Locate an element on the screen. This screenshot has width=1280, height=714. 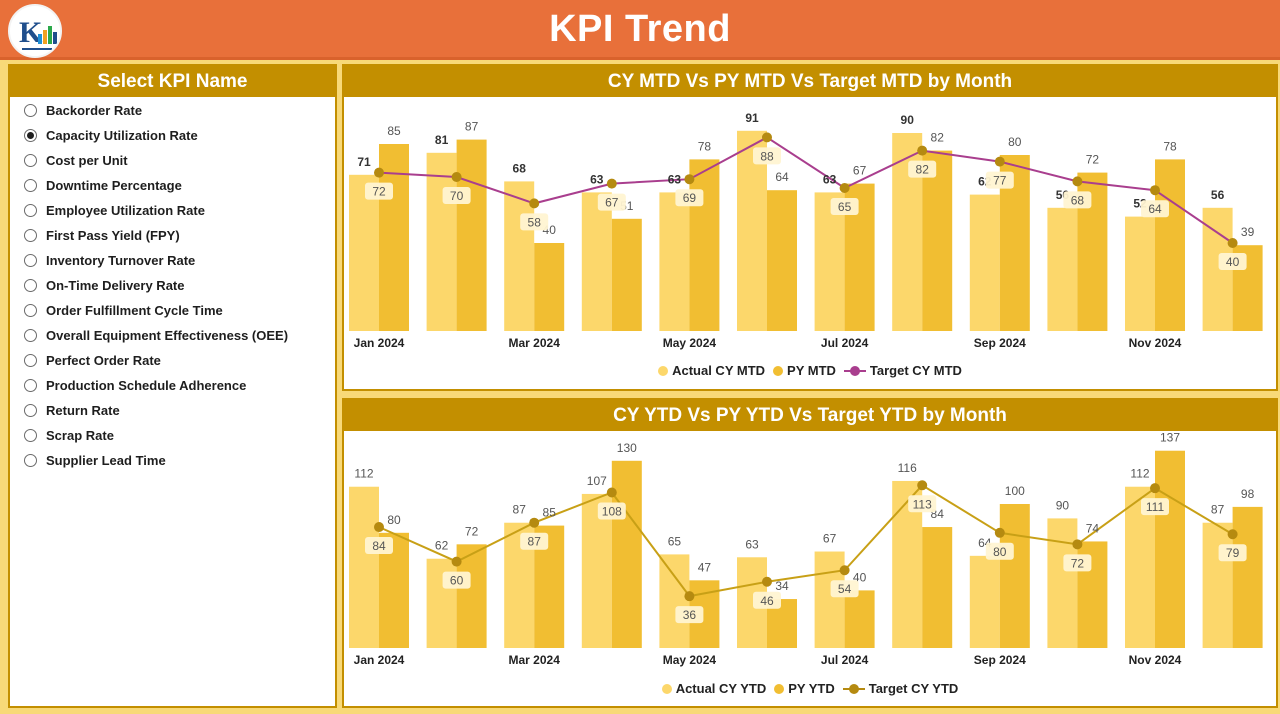
data-label-py: 130 is located at coordinates (627, 448).